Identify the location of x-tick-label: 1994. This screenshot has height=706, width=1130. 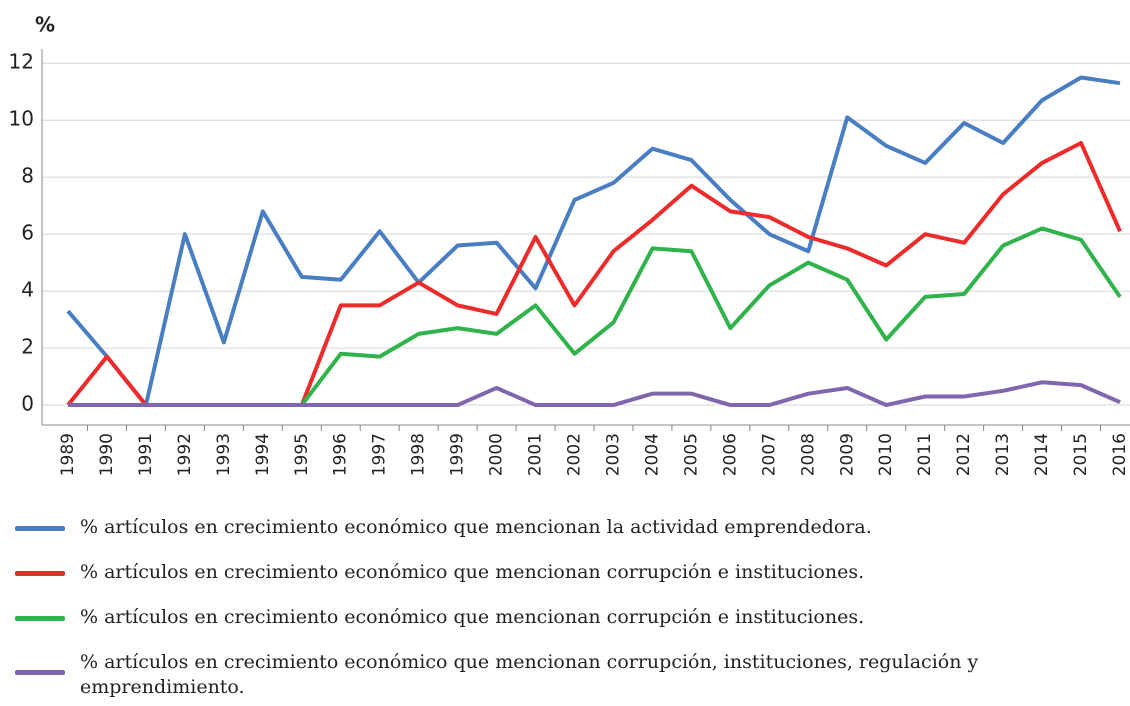
(263, 454).